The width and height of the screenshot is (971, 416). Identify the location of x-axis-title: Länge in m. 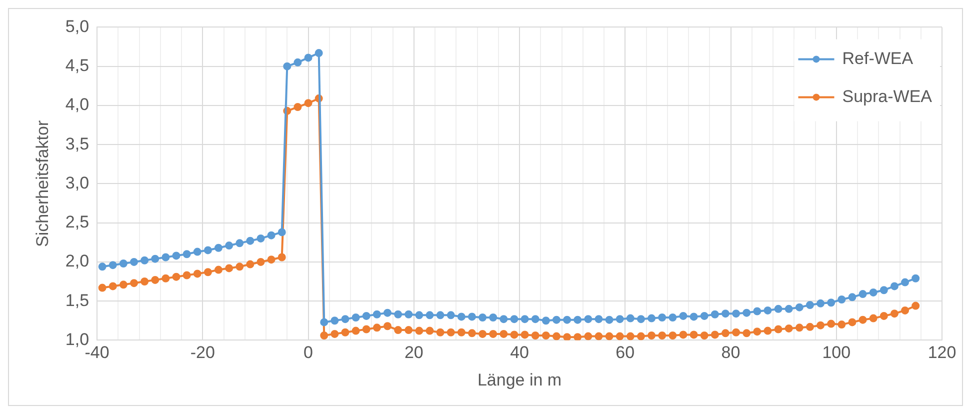
(519, 380).